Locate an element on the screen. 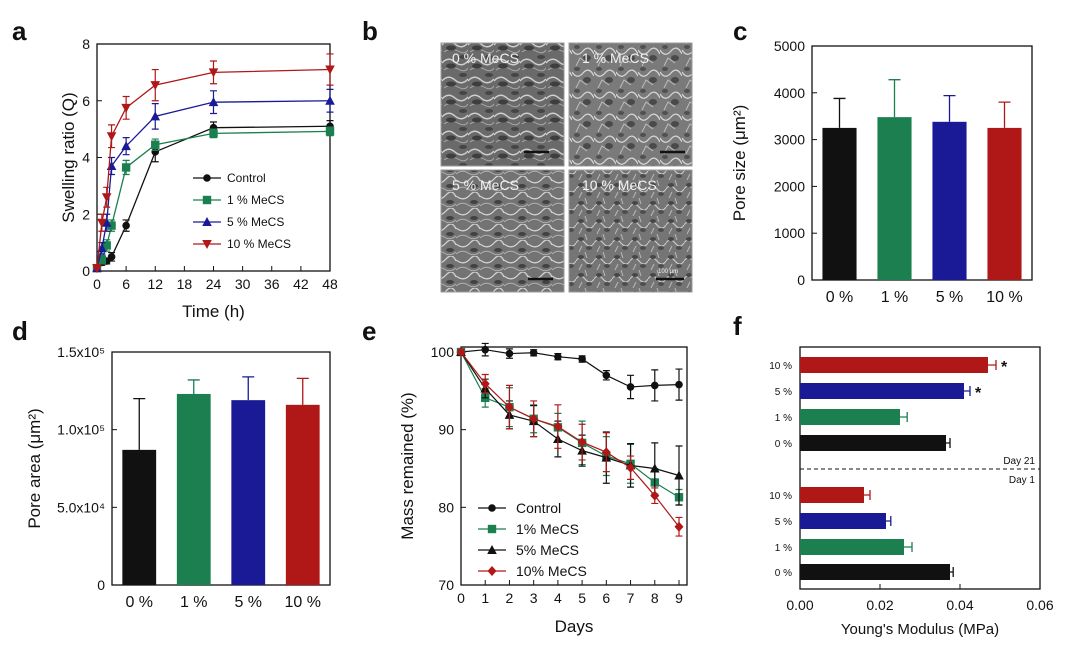 The image size is (1080, 645). f-category-label-1-0: 10 % is located at coordinates (780, 496).